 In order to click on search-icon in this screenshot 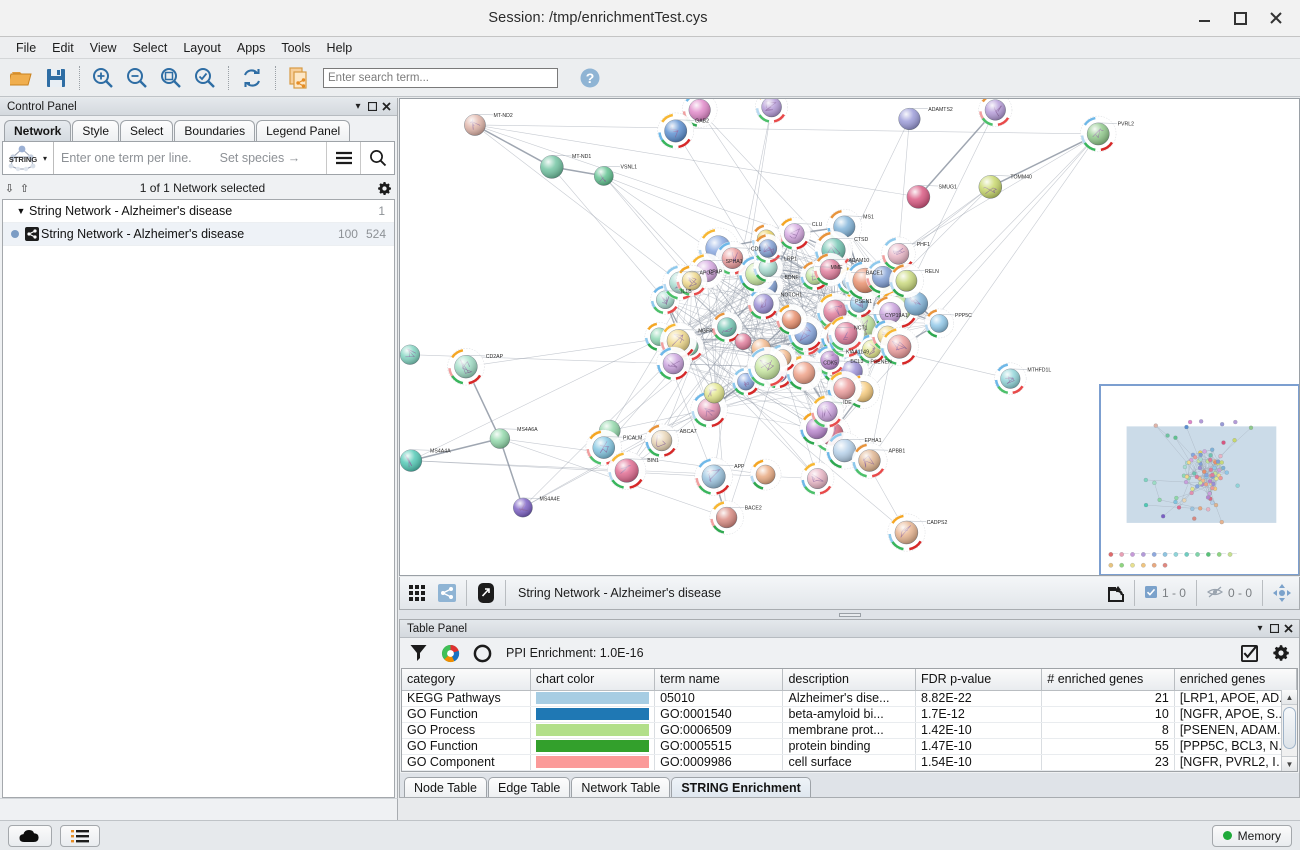, I will do `click(377, 158)`.